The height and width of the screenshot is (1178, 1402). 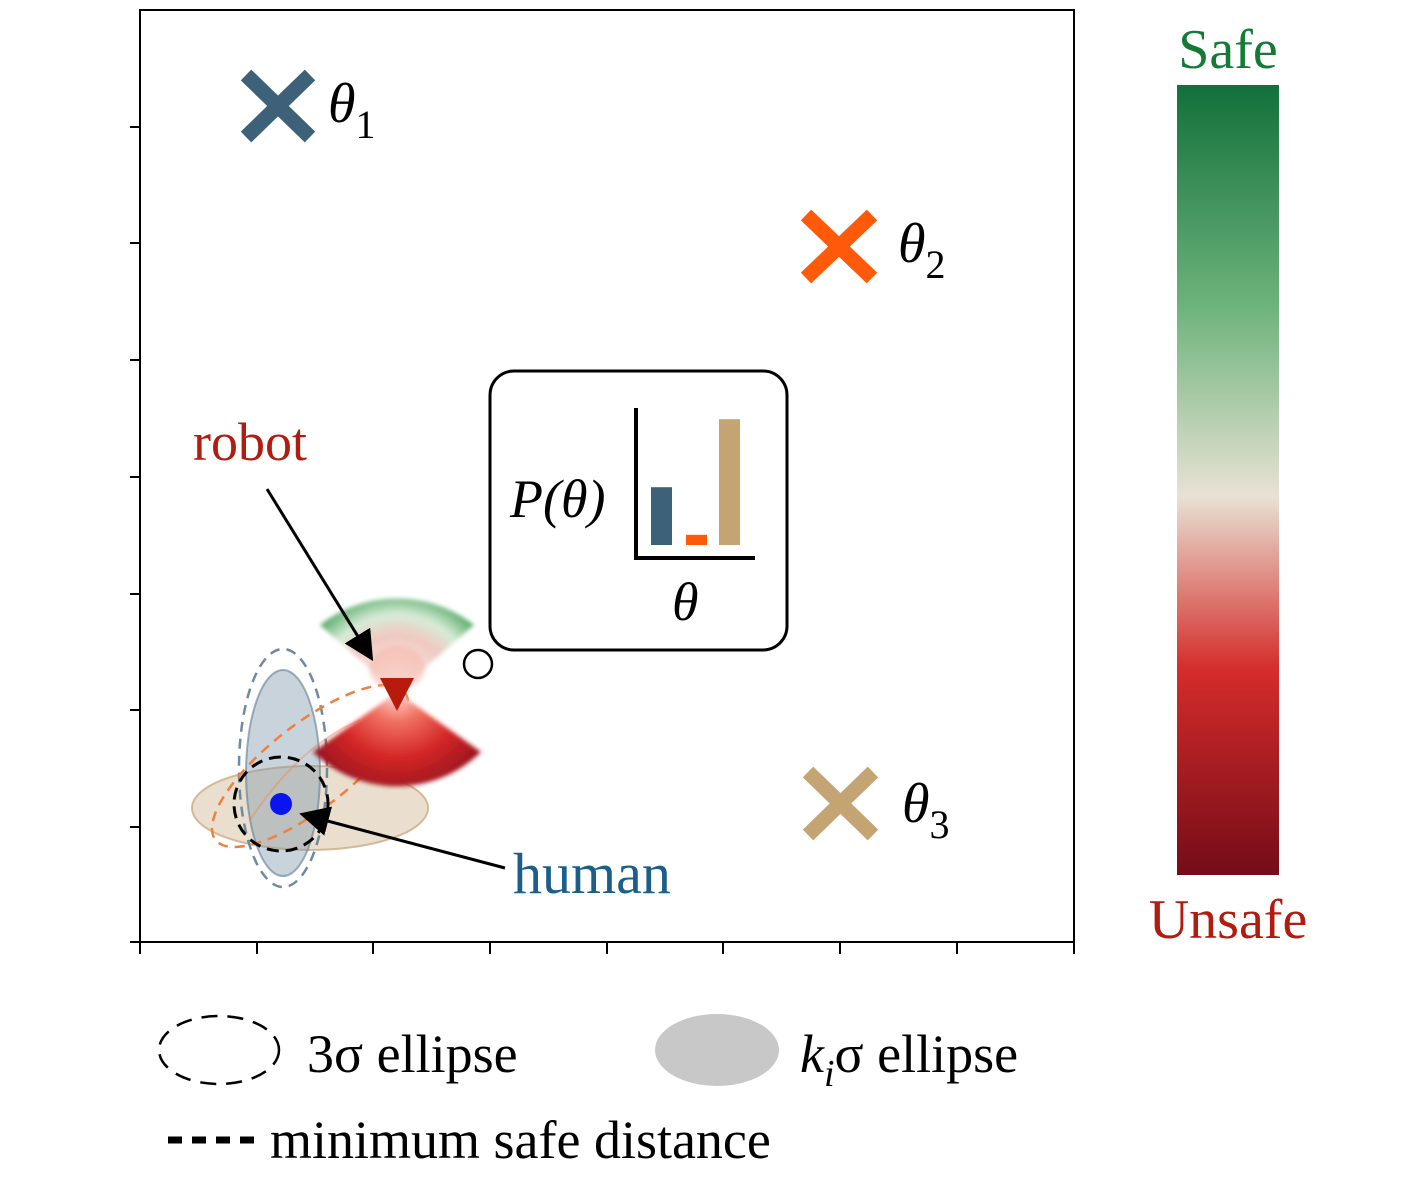 I want to click on belief-bar-theta2, so click(x=696, y=539).